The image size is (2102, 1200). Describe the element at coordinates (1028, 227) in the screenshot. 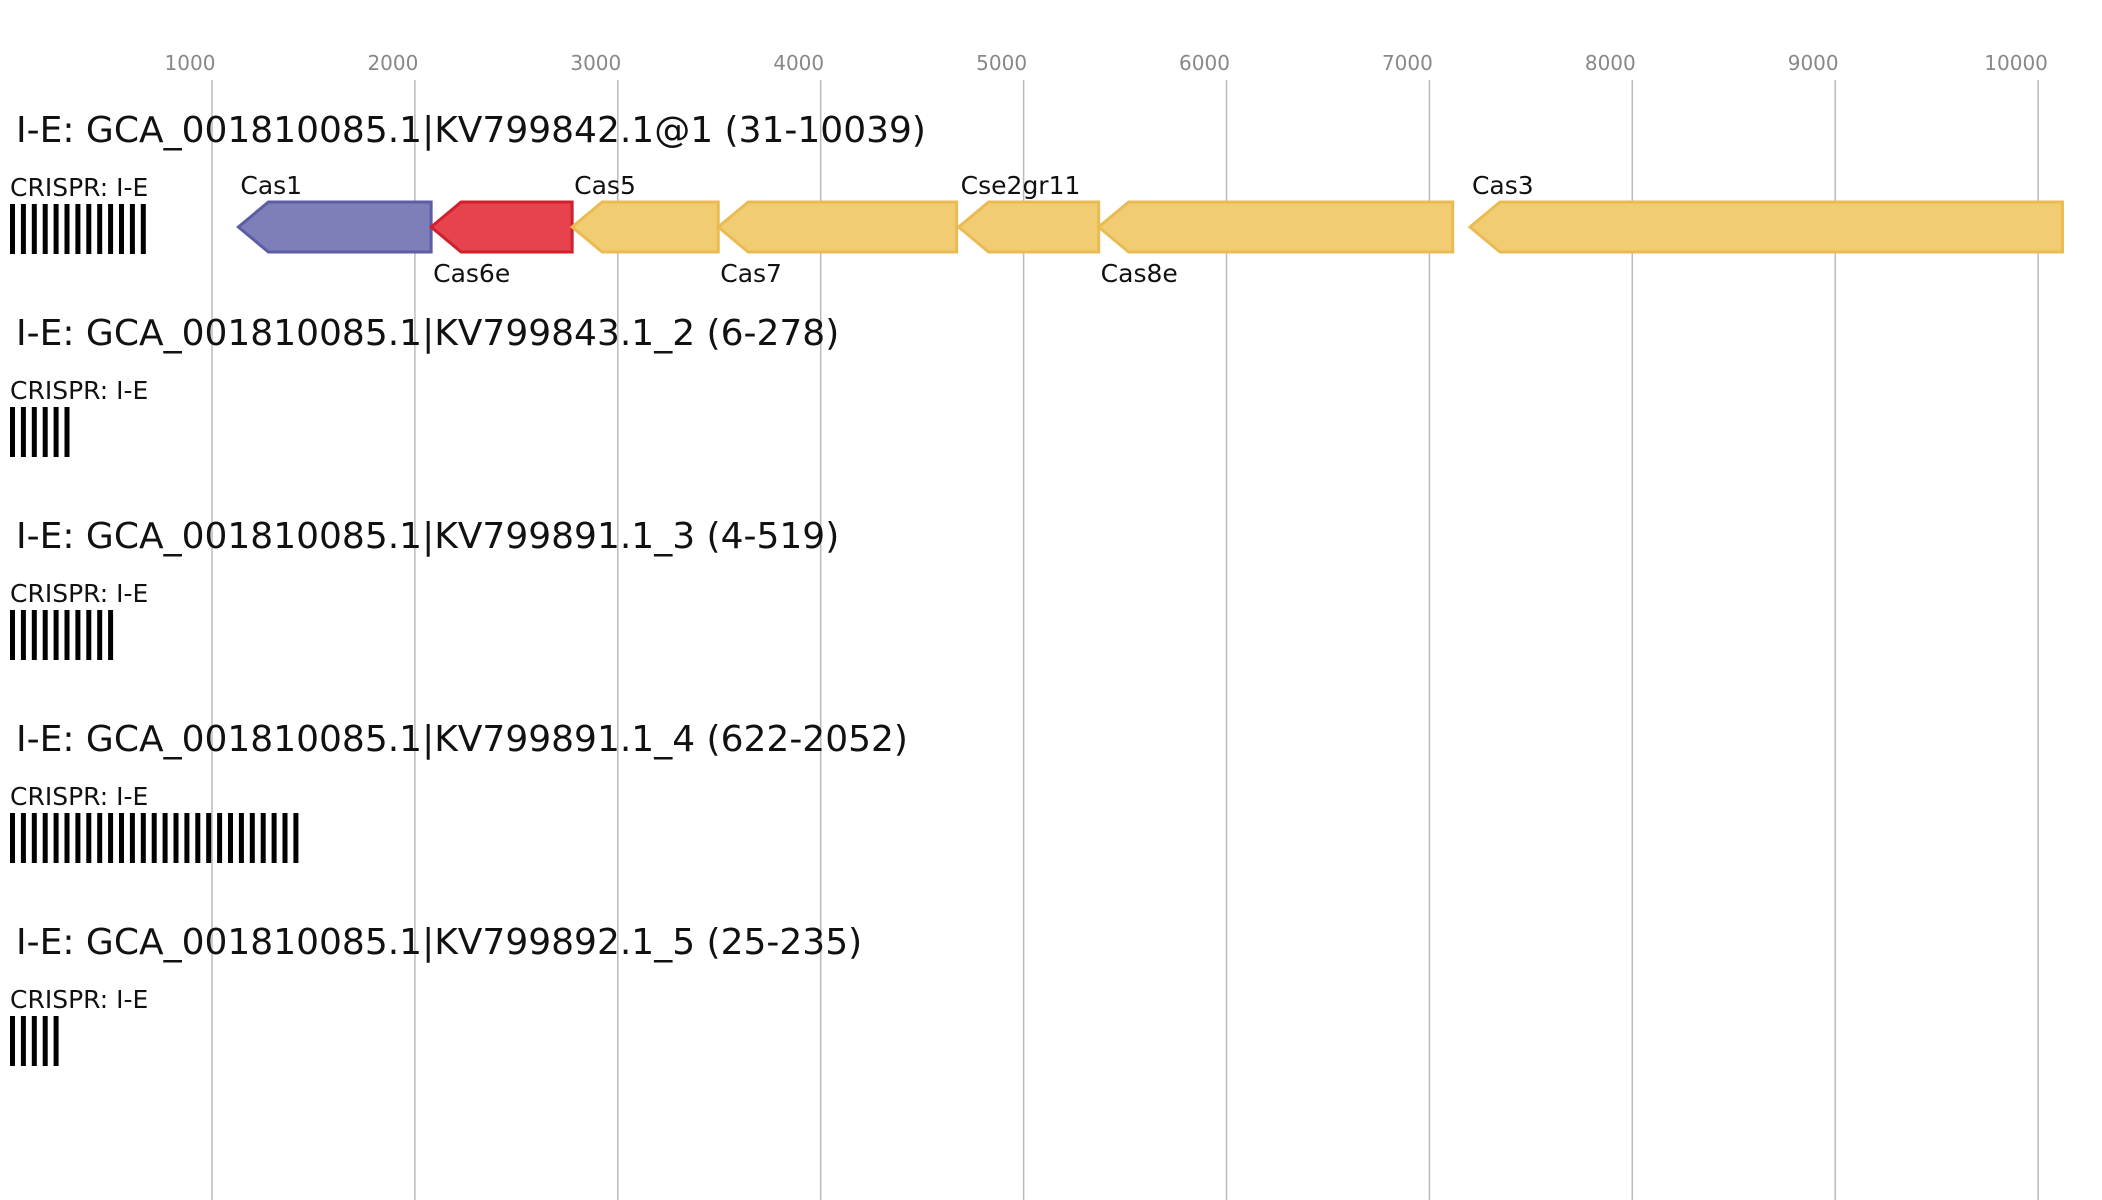

I see `gene-arrow-cse2gr11` at that location.